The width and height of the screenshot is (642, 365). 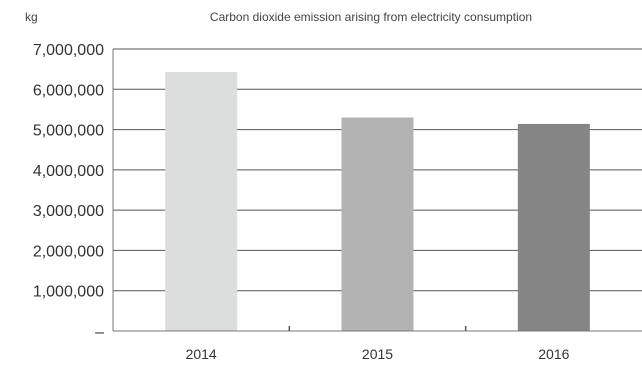 What do you see at coordinates (68, 50) in the screenshot?
I see `y-tick-label: 7,000,000` at bounding box center [68, 50].